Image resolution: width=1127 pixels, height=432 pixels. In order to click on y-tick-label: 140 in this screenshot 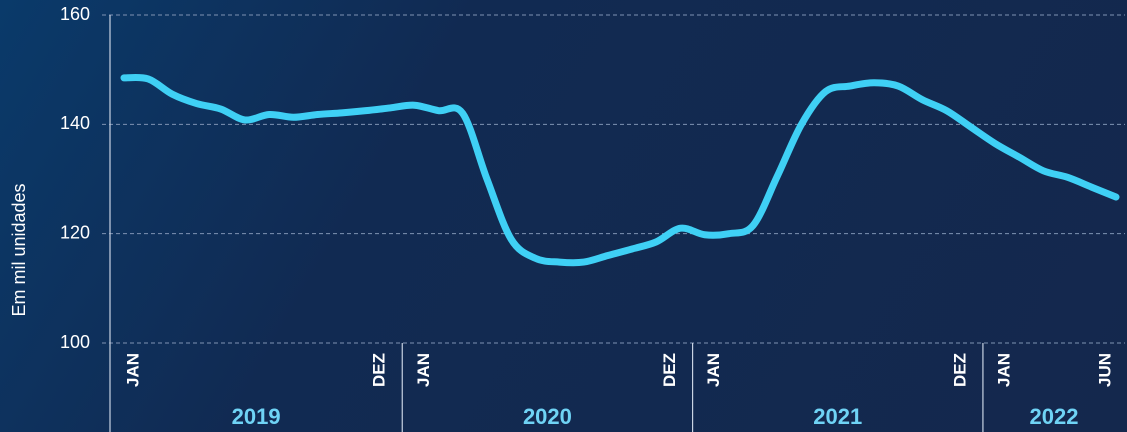, I will do `click(75, 123)`.